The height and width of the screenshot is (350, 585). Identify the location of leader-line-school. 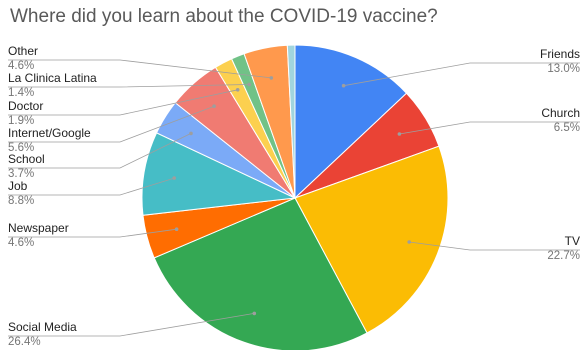
(100, 151).